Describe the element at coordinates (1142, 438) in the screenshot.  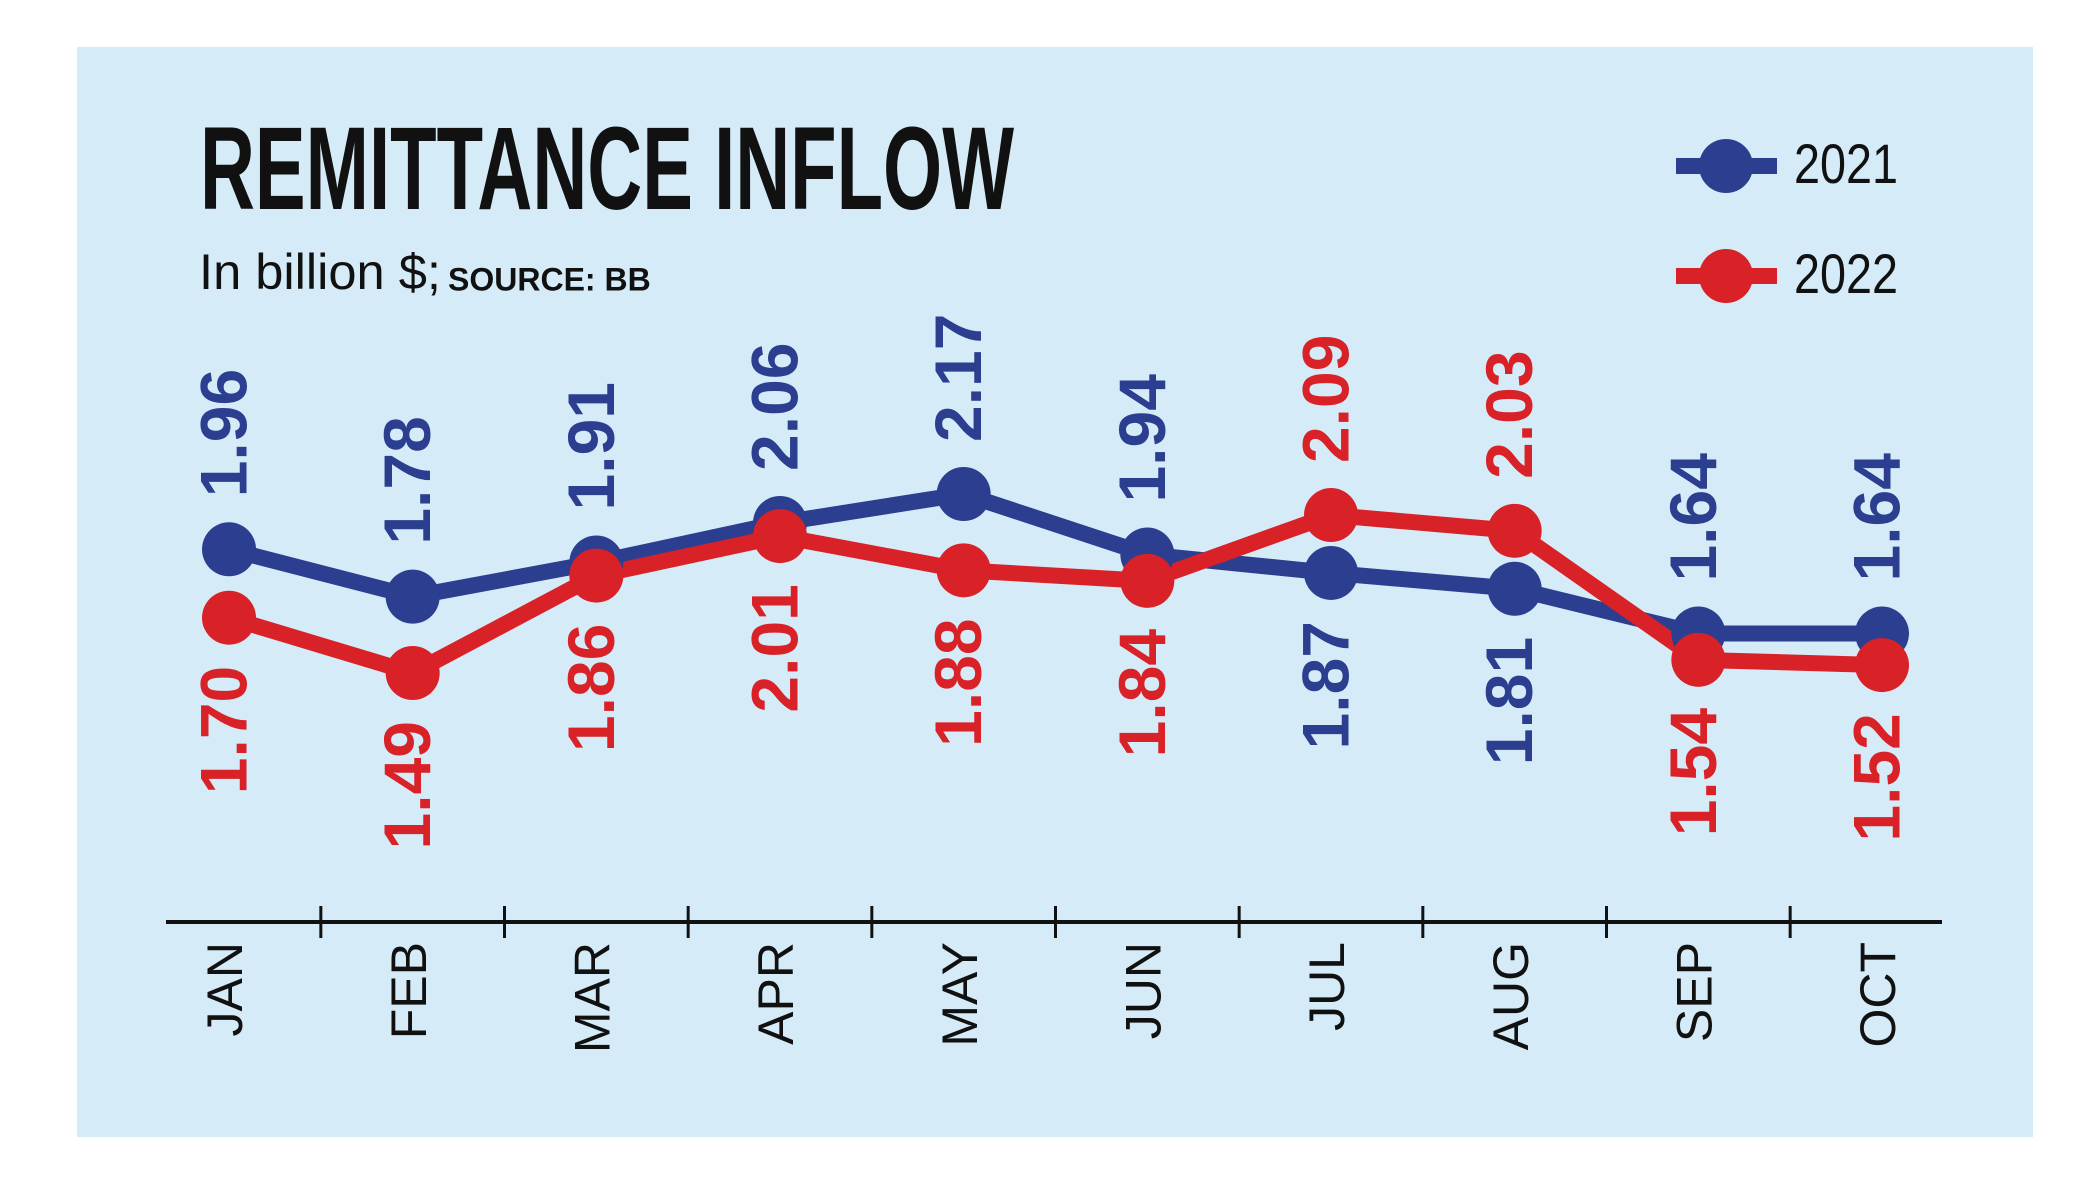
I see `value-label: 1.94` at that location.